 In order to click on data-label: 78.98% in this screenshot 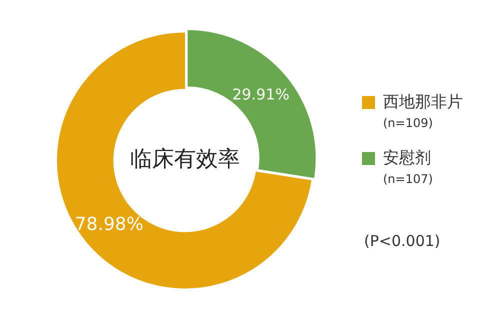, I will do `click(109, 225)`.